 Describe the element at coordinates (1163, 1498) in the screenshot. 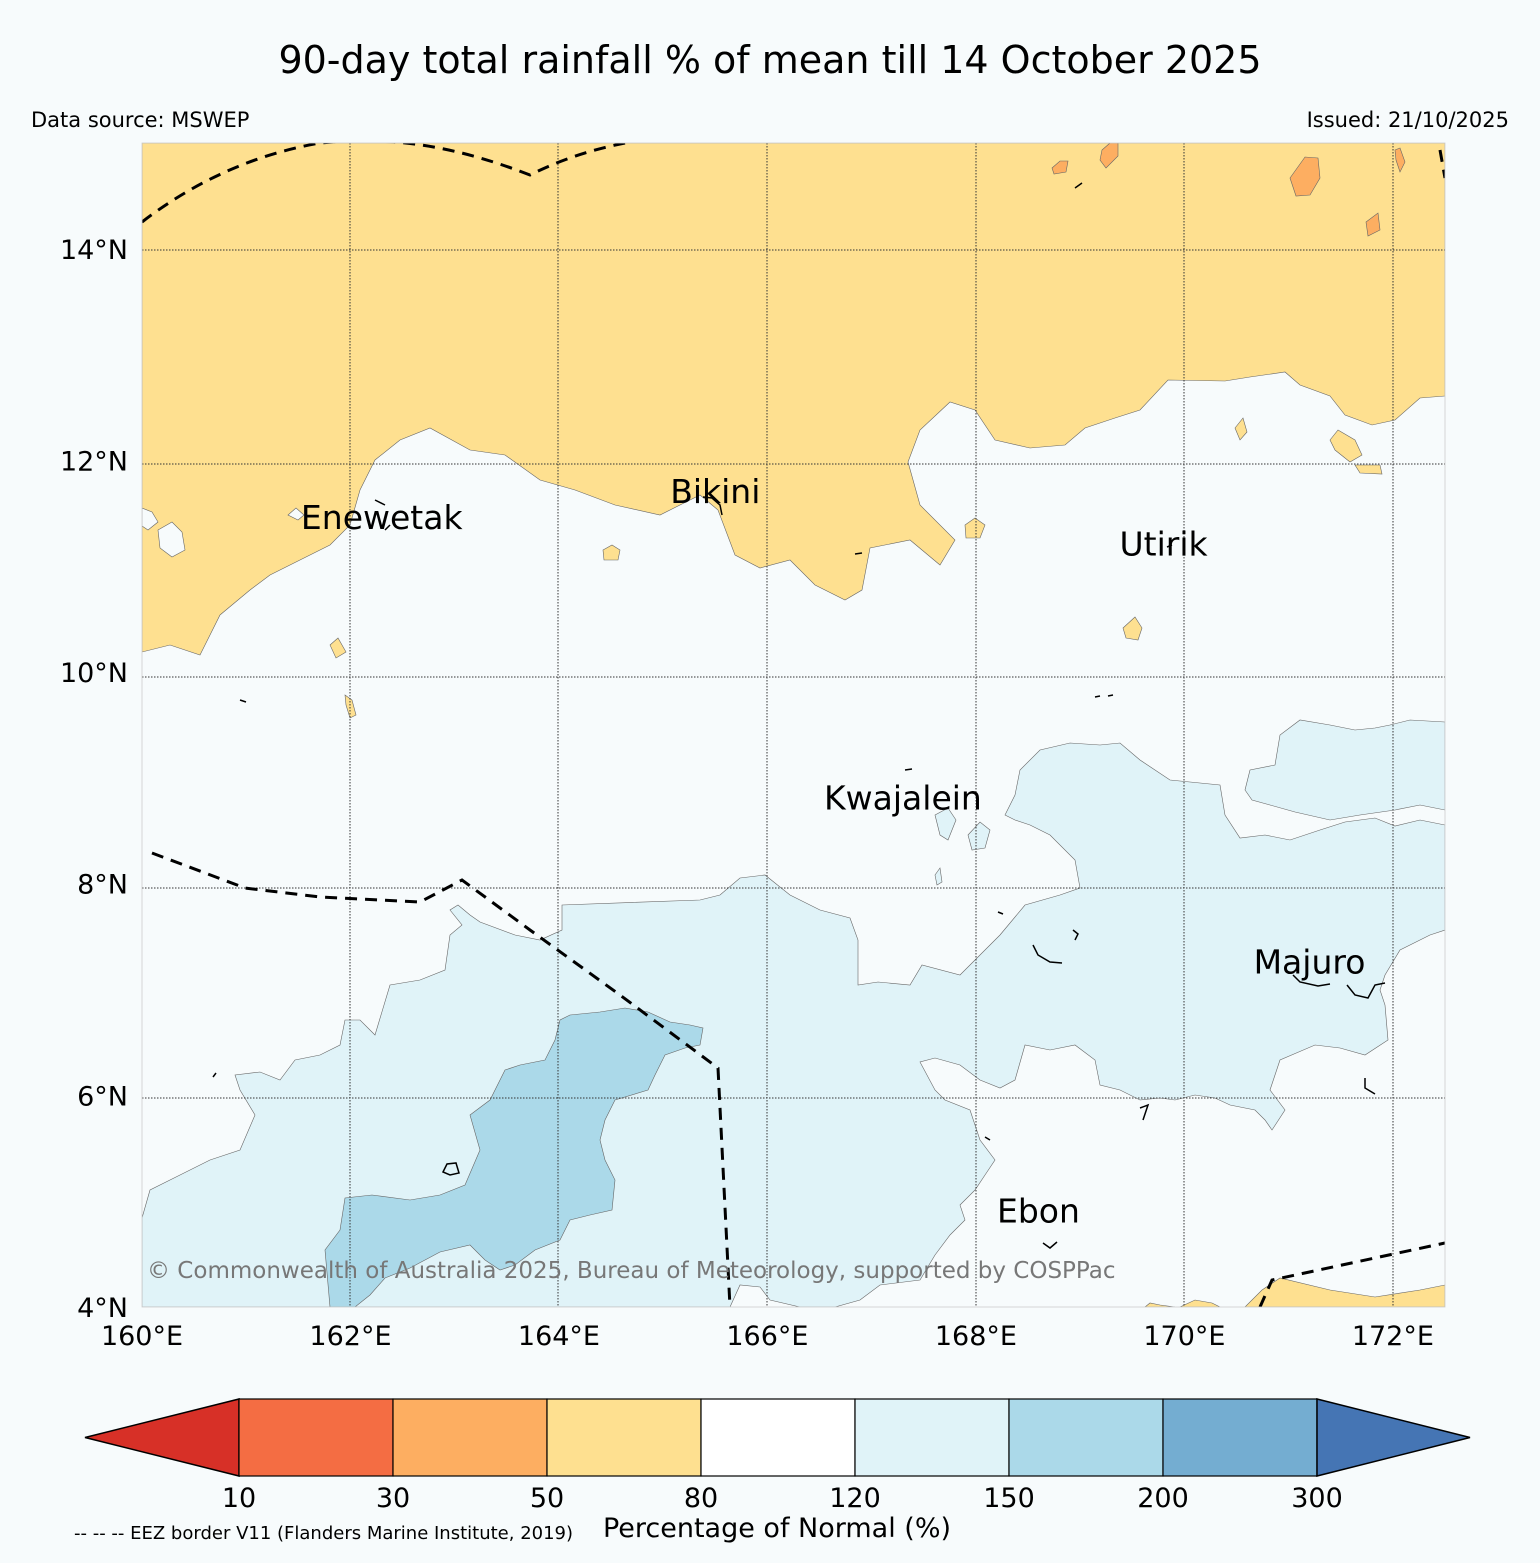

I see `colorbar-tick-label: 200` at that location.